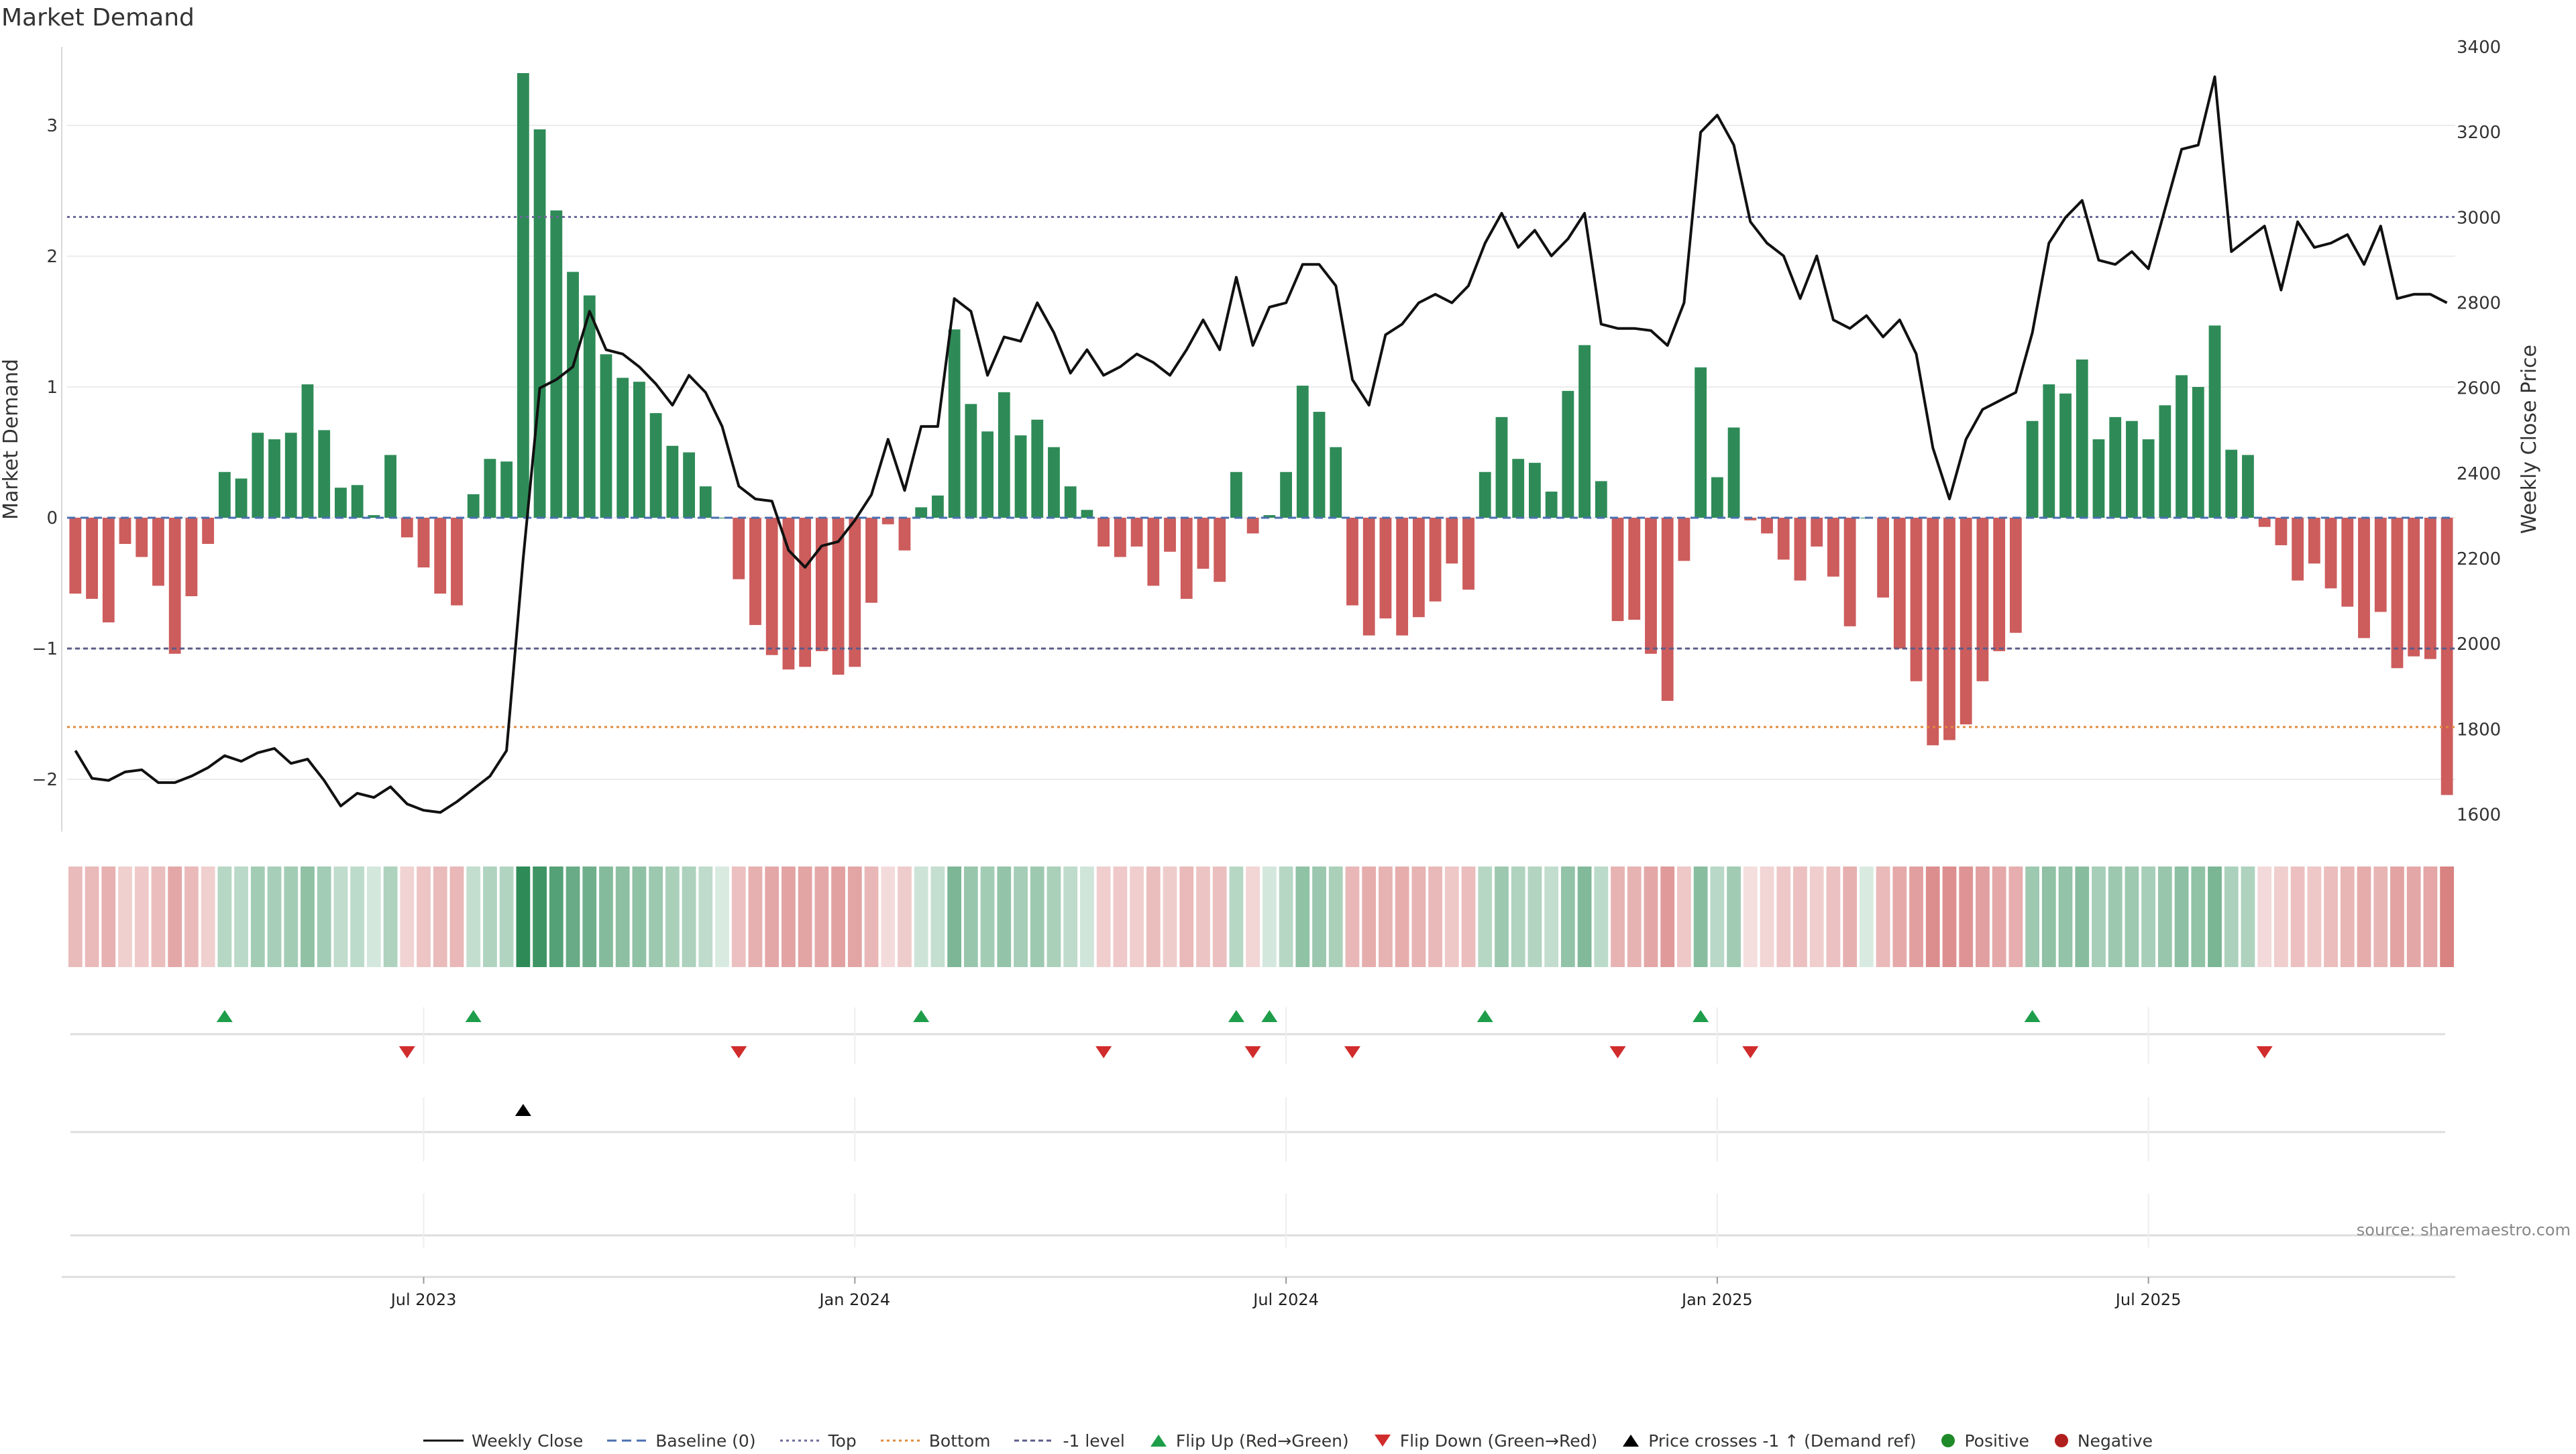 This screenshot has width=2576, height=1454. What do you see at coordinates (1158, 1441) in the screenshot?
I see `triangle-up-icon` at bounding box center [1158, 1441].